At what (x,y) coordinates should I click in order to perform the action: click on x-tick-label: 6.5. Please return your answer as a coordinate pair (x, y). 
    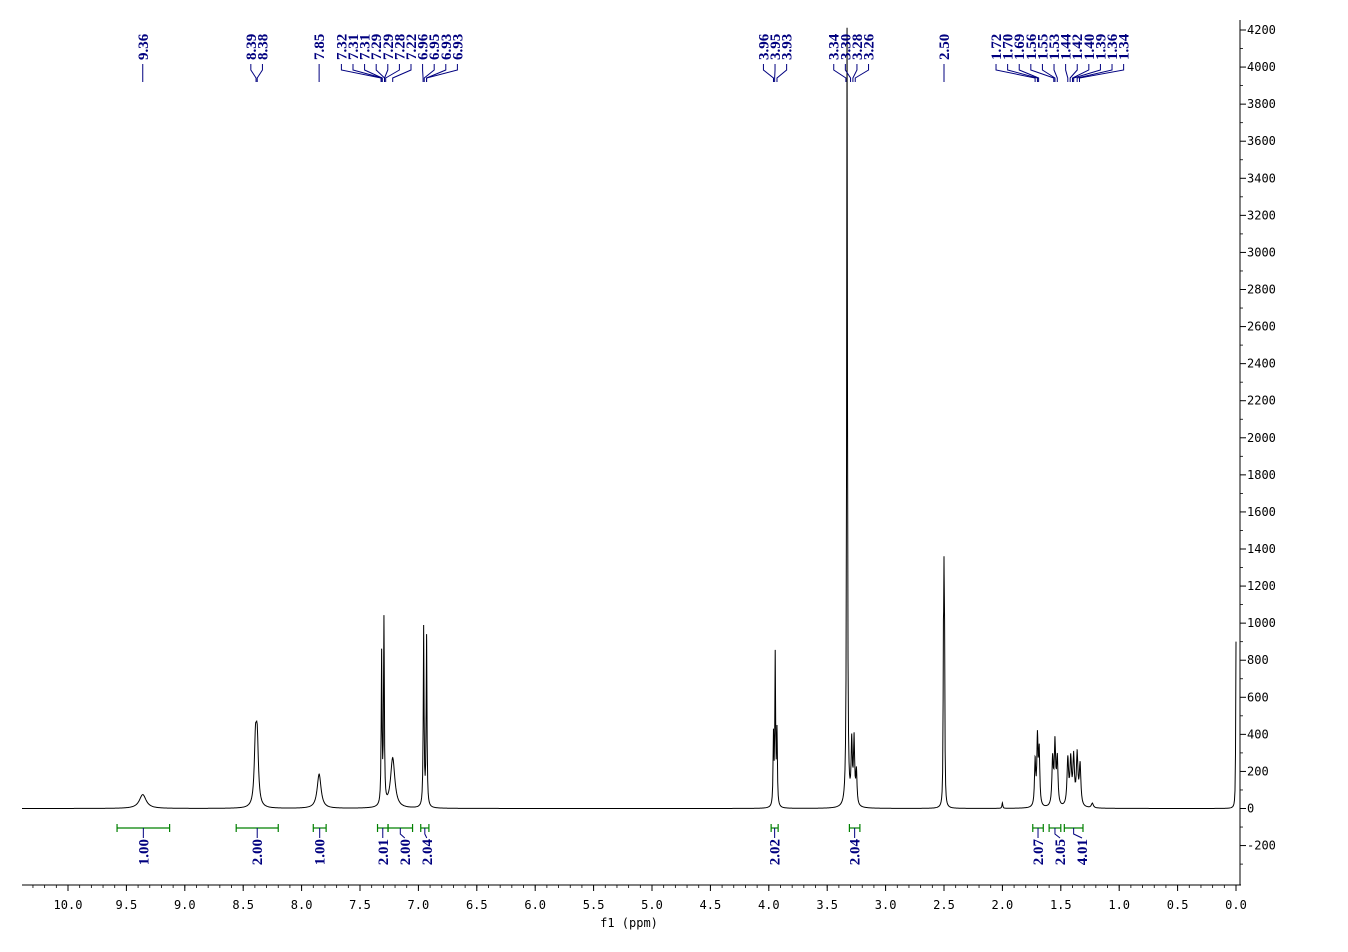
    Looking at the image, I should click on (477, 905).